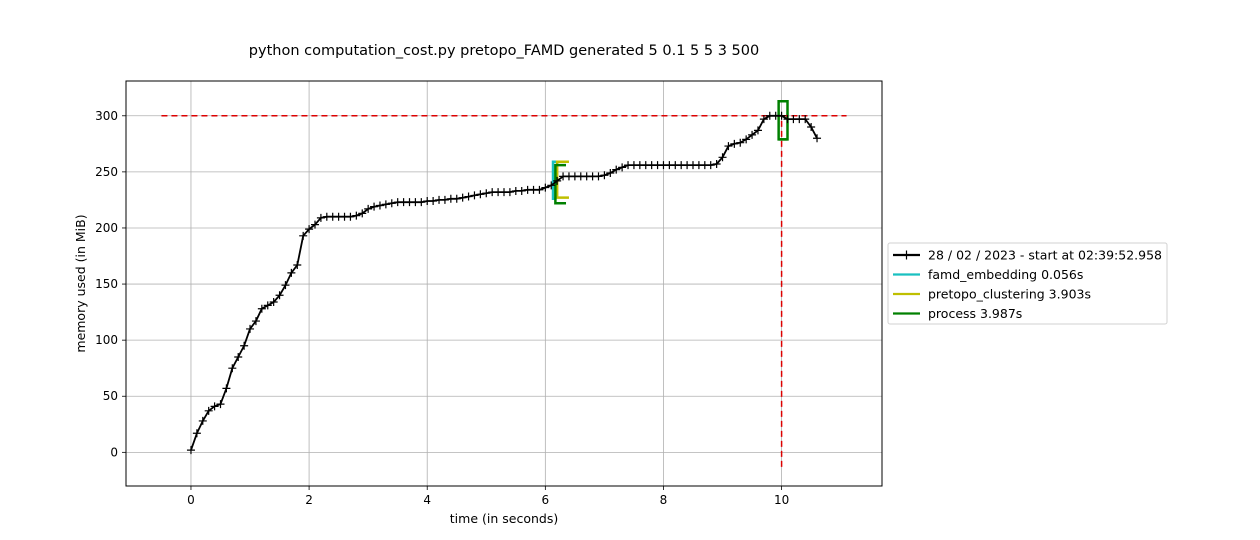  I want to click on x-tick-label: 8, so click(664, 500).